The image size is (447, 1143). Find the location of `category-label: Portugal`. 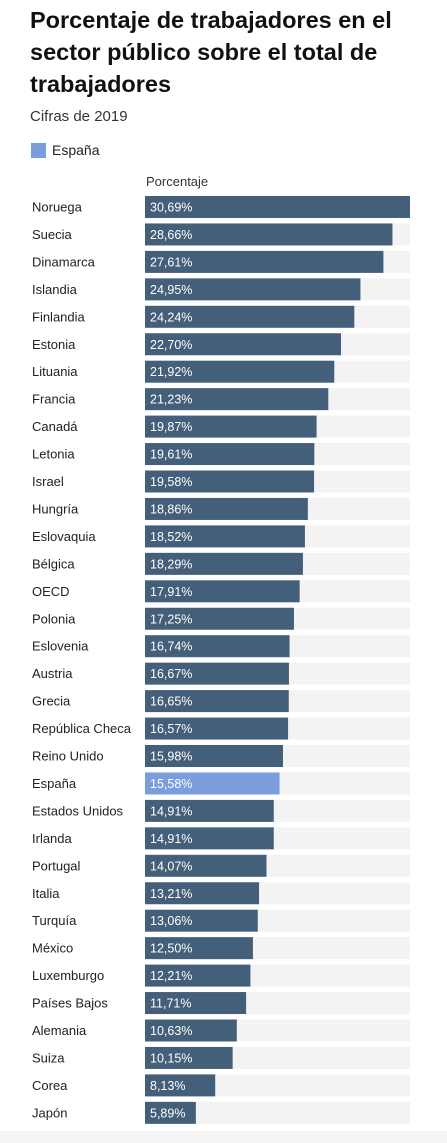

category-label: Portugal is located at coordinates (56, 865).